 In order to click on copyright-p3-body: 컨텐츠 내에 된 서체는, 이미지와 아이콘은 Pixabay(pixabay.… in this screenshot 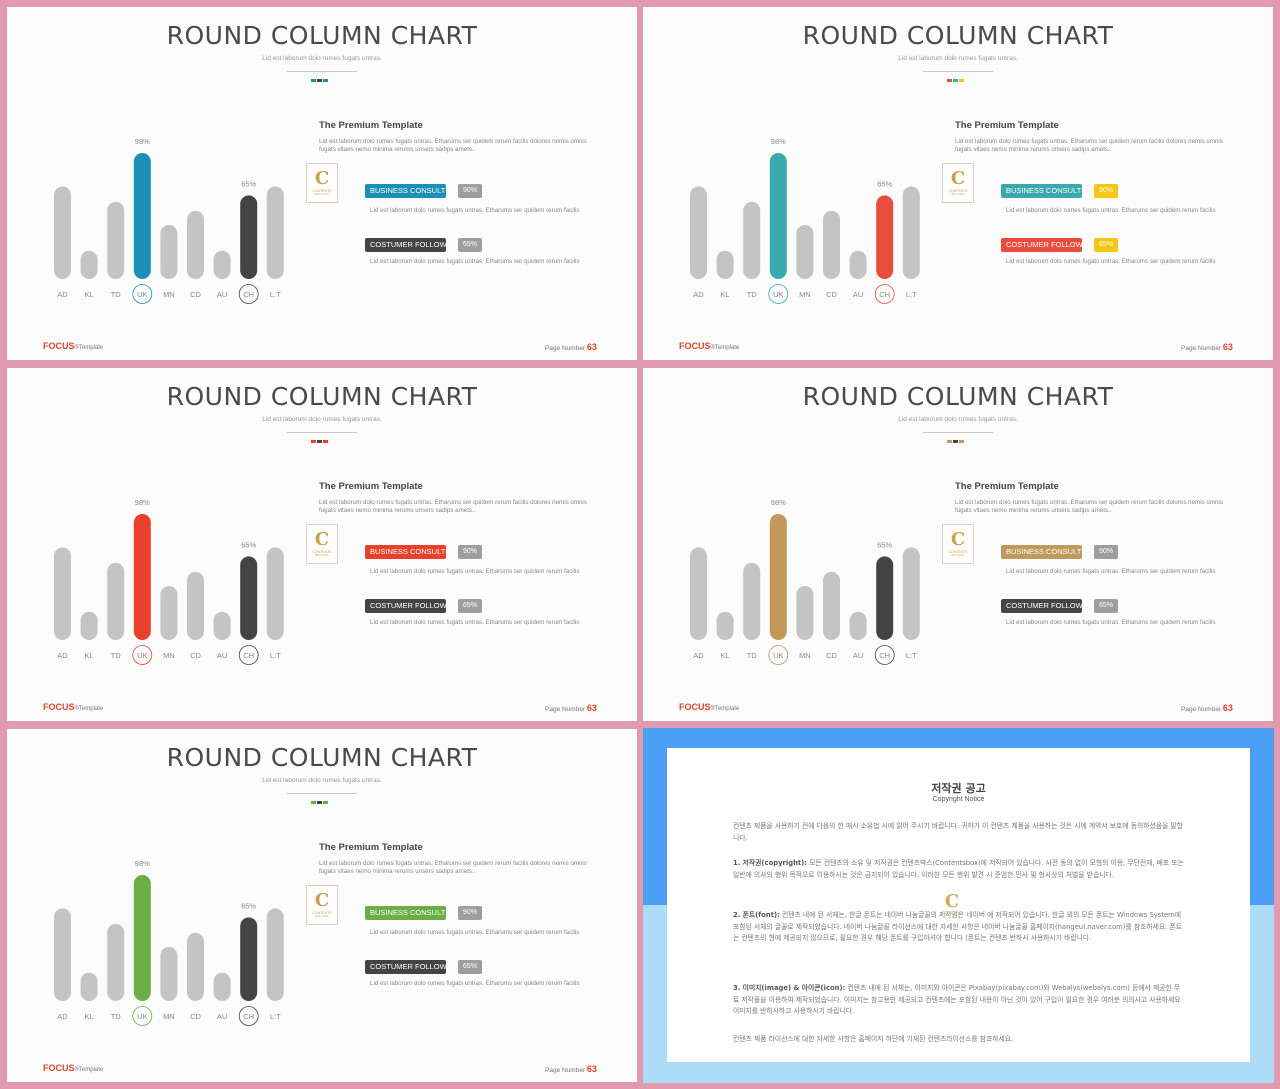, I will do `click(957, 999)`.